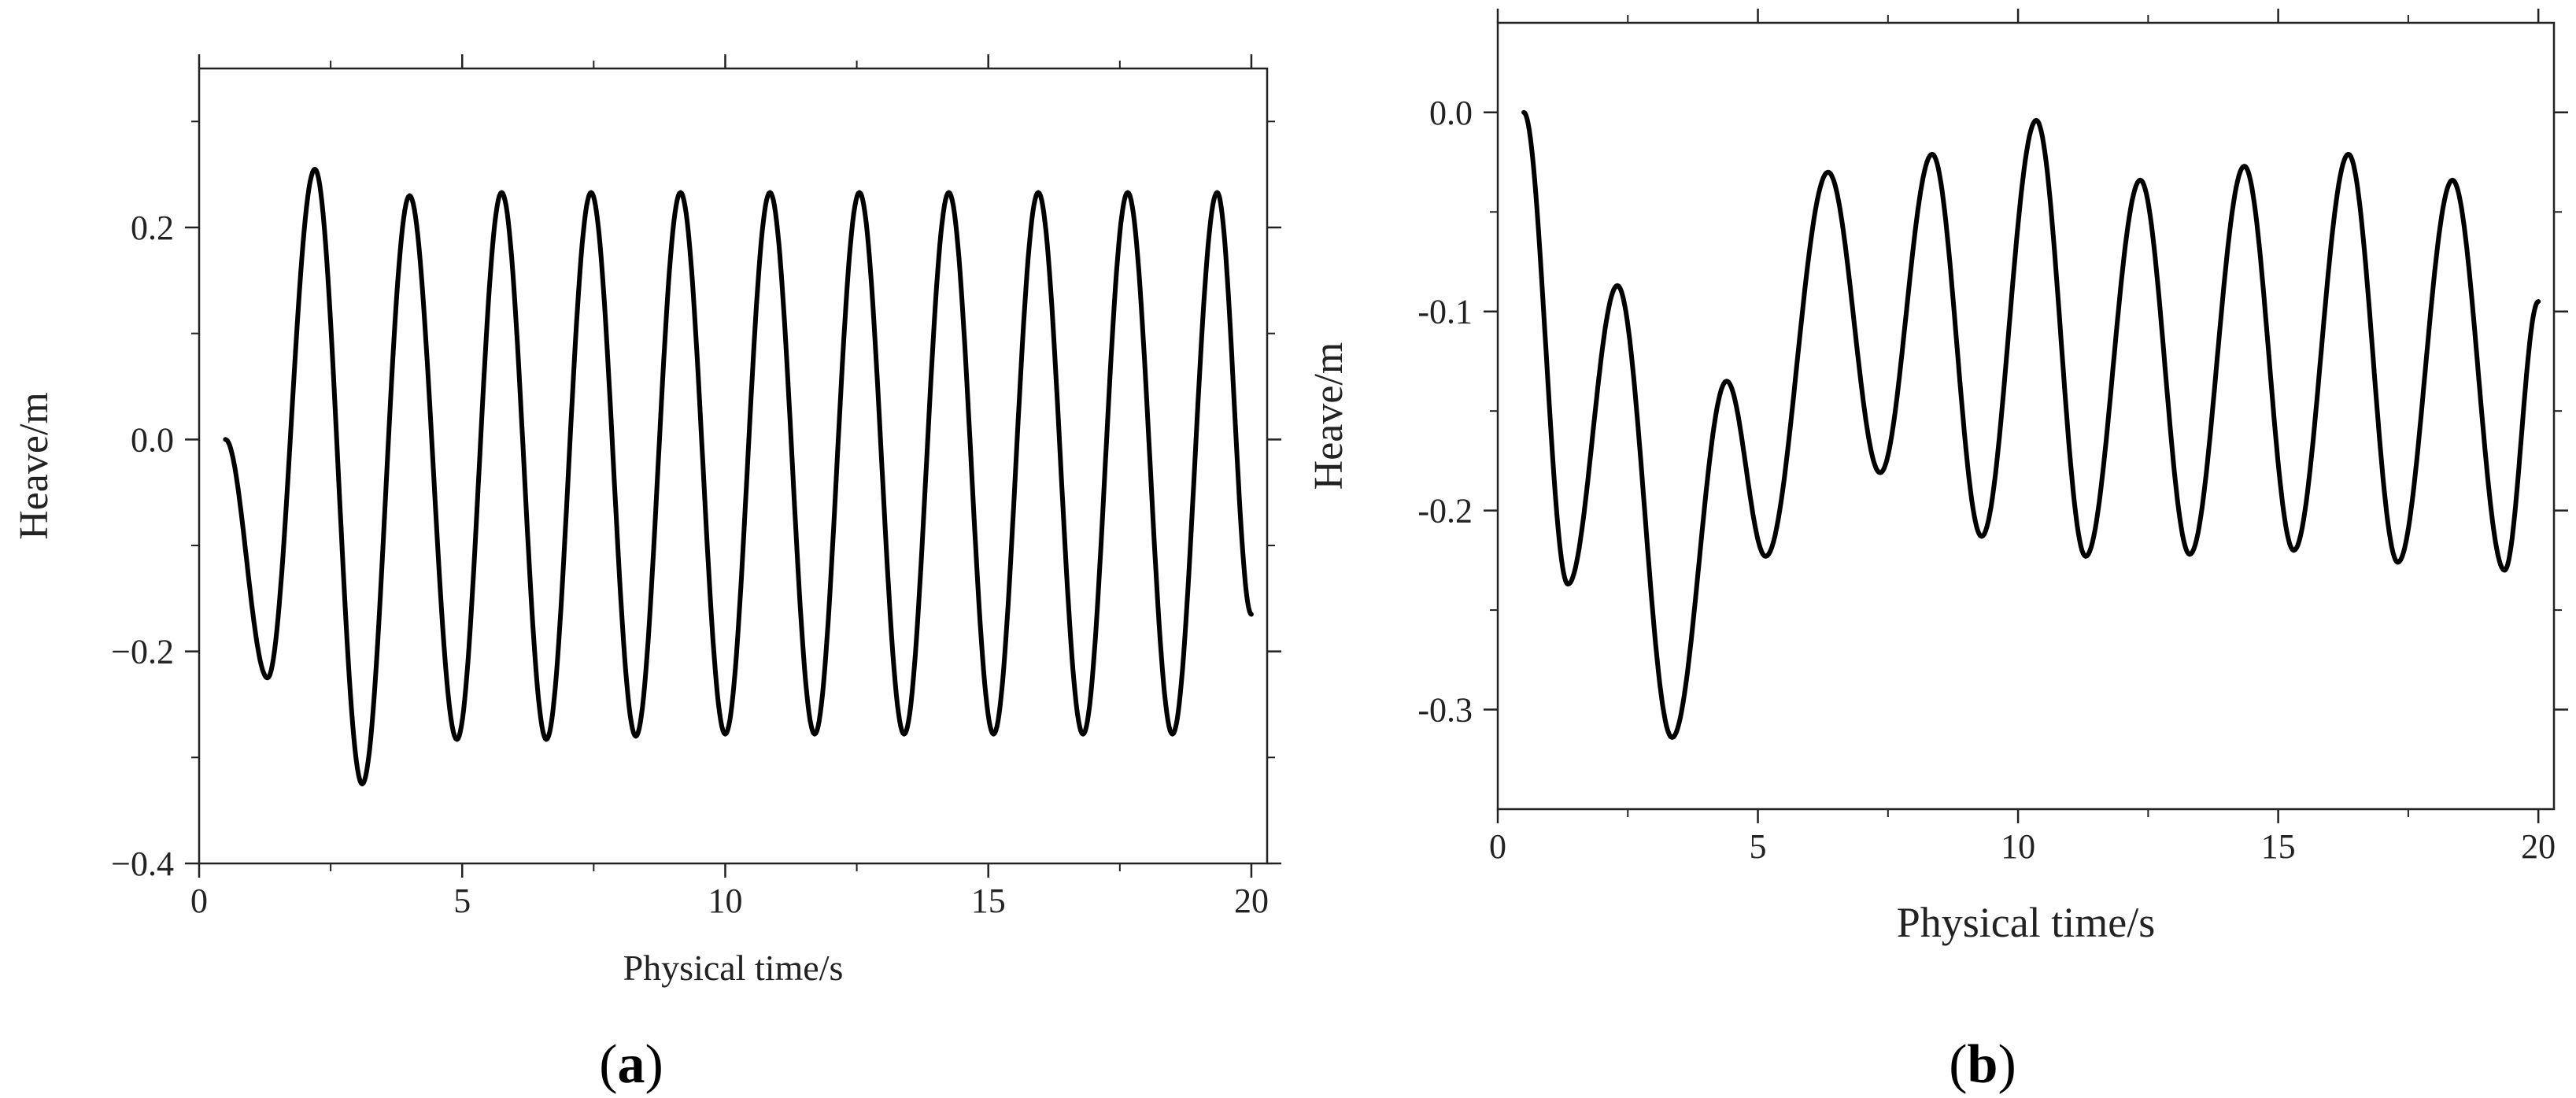 Image resolution: width=2576 pixels, height=1098 pixels. Describe the element at coordinates (2026, 922) in the screenshot. I see `panel-b-x-axis-title: Physical time/s` at that location.